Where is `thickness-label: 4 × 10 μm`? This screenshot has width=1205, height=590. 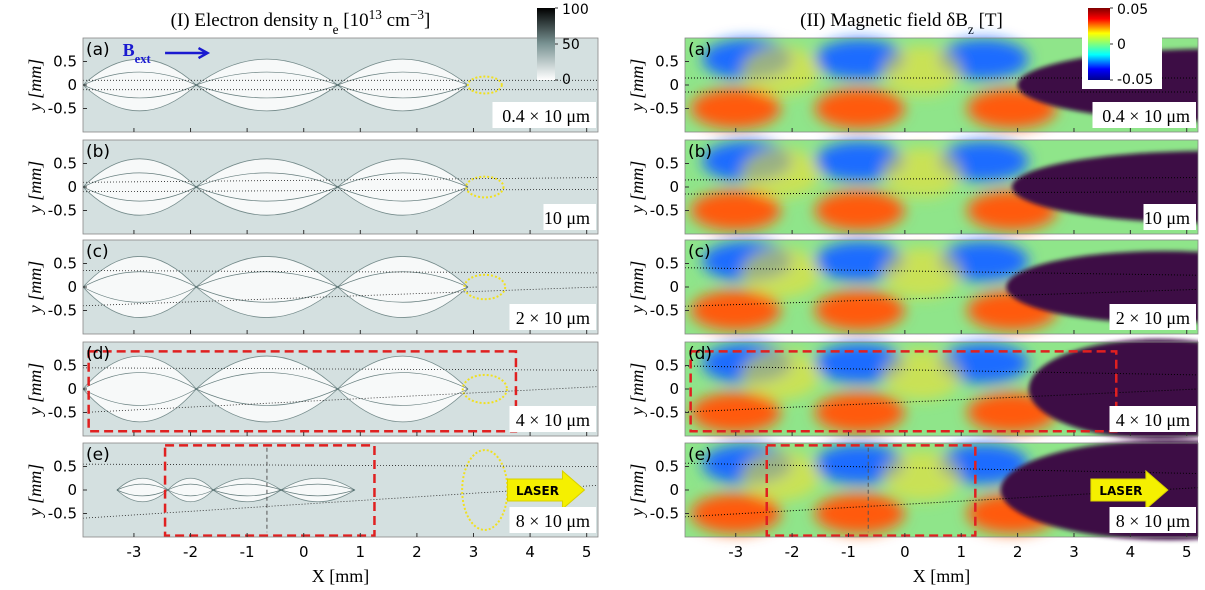 thickness-label: 4 × 10 μm is located at coordinates (1153, 420).